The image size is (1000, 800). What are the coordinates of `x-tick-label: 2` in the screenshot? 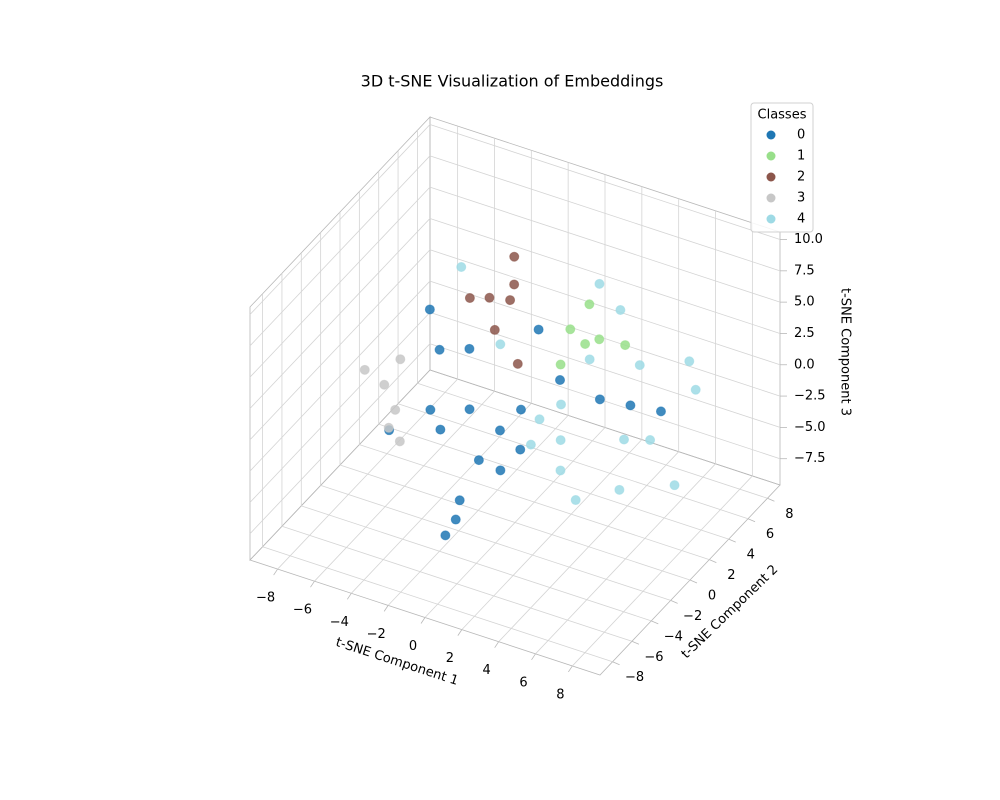 It's located at (450, 658).